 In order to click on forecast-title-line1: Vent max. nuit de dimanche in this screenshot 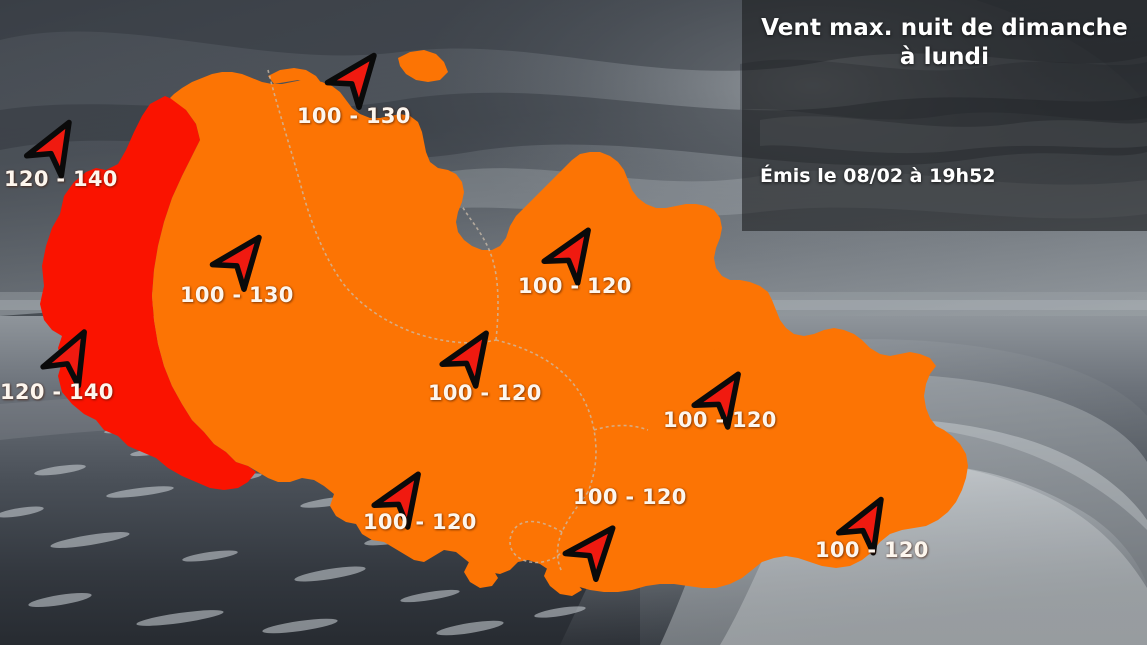, I will do `click(944, 28)`.